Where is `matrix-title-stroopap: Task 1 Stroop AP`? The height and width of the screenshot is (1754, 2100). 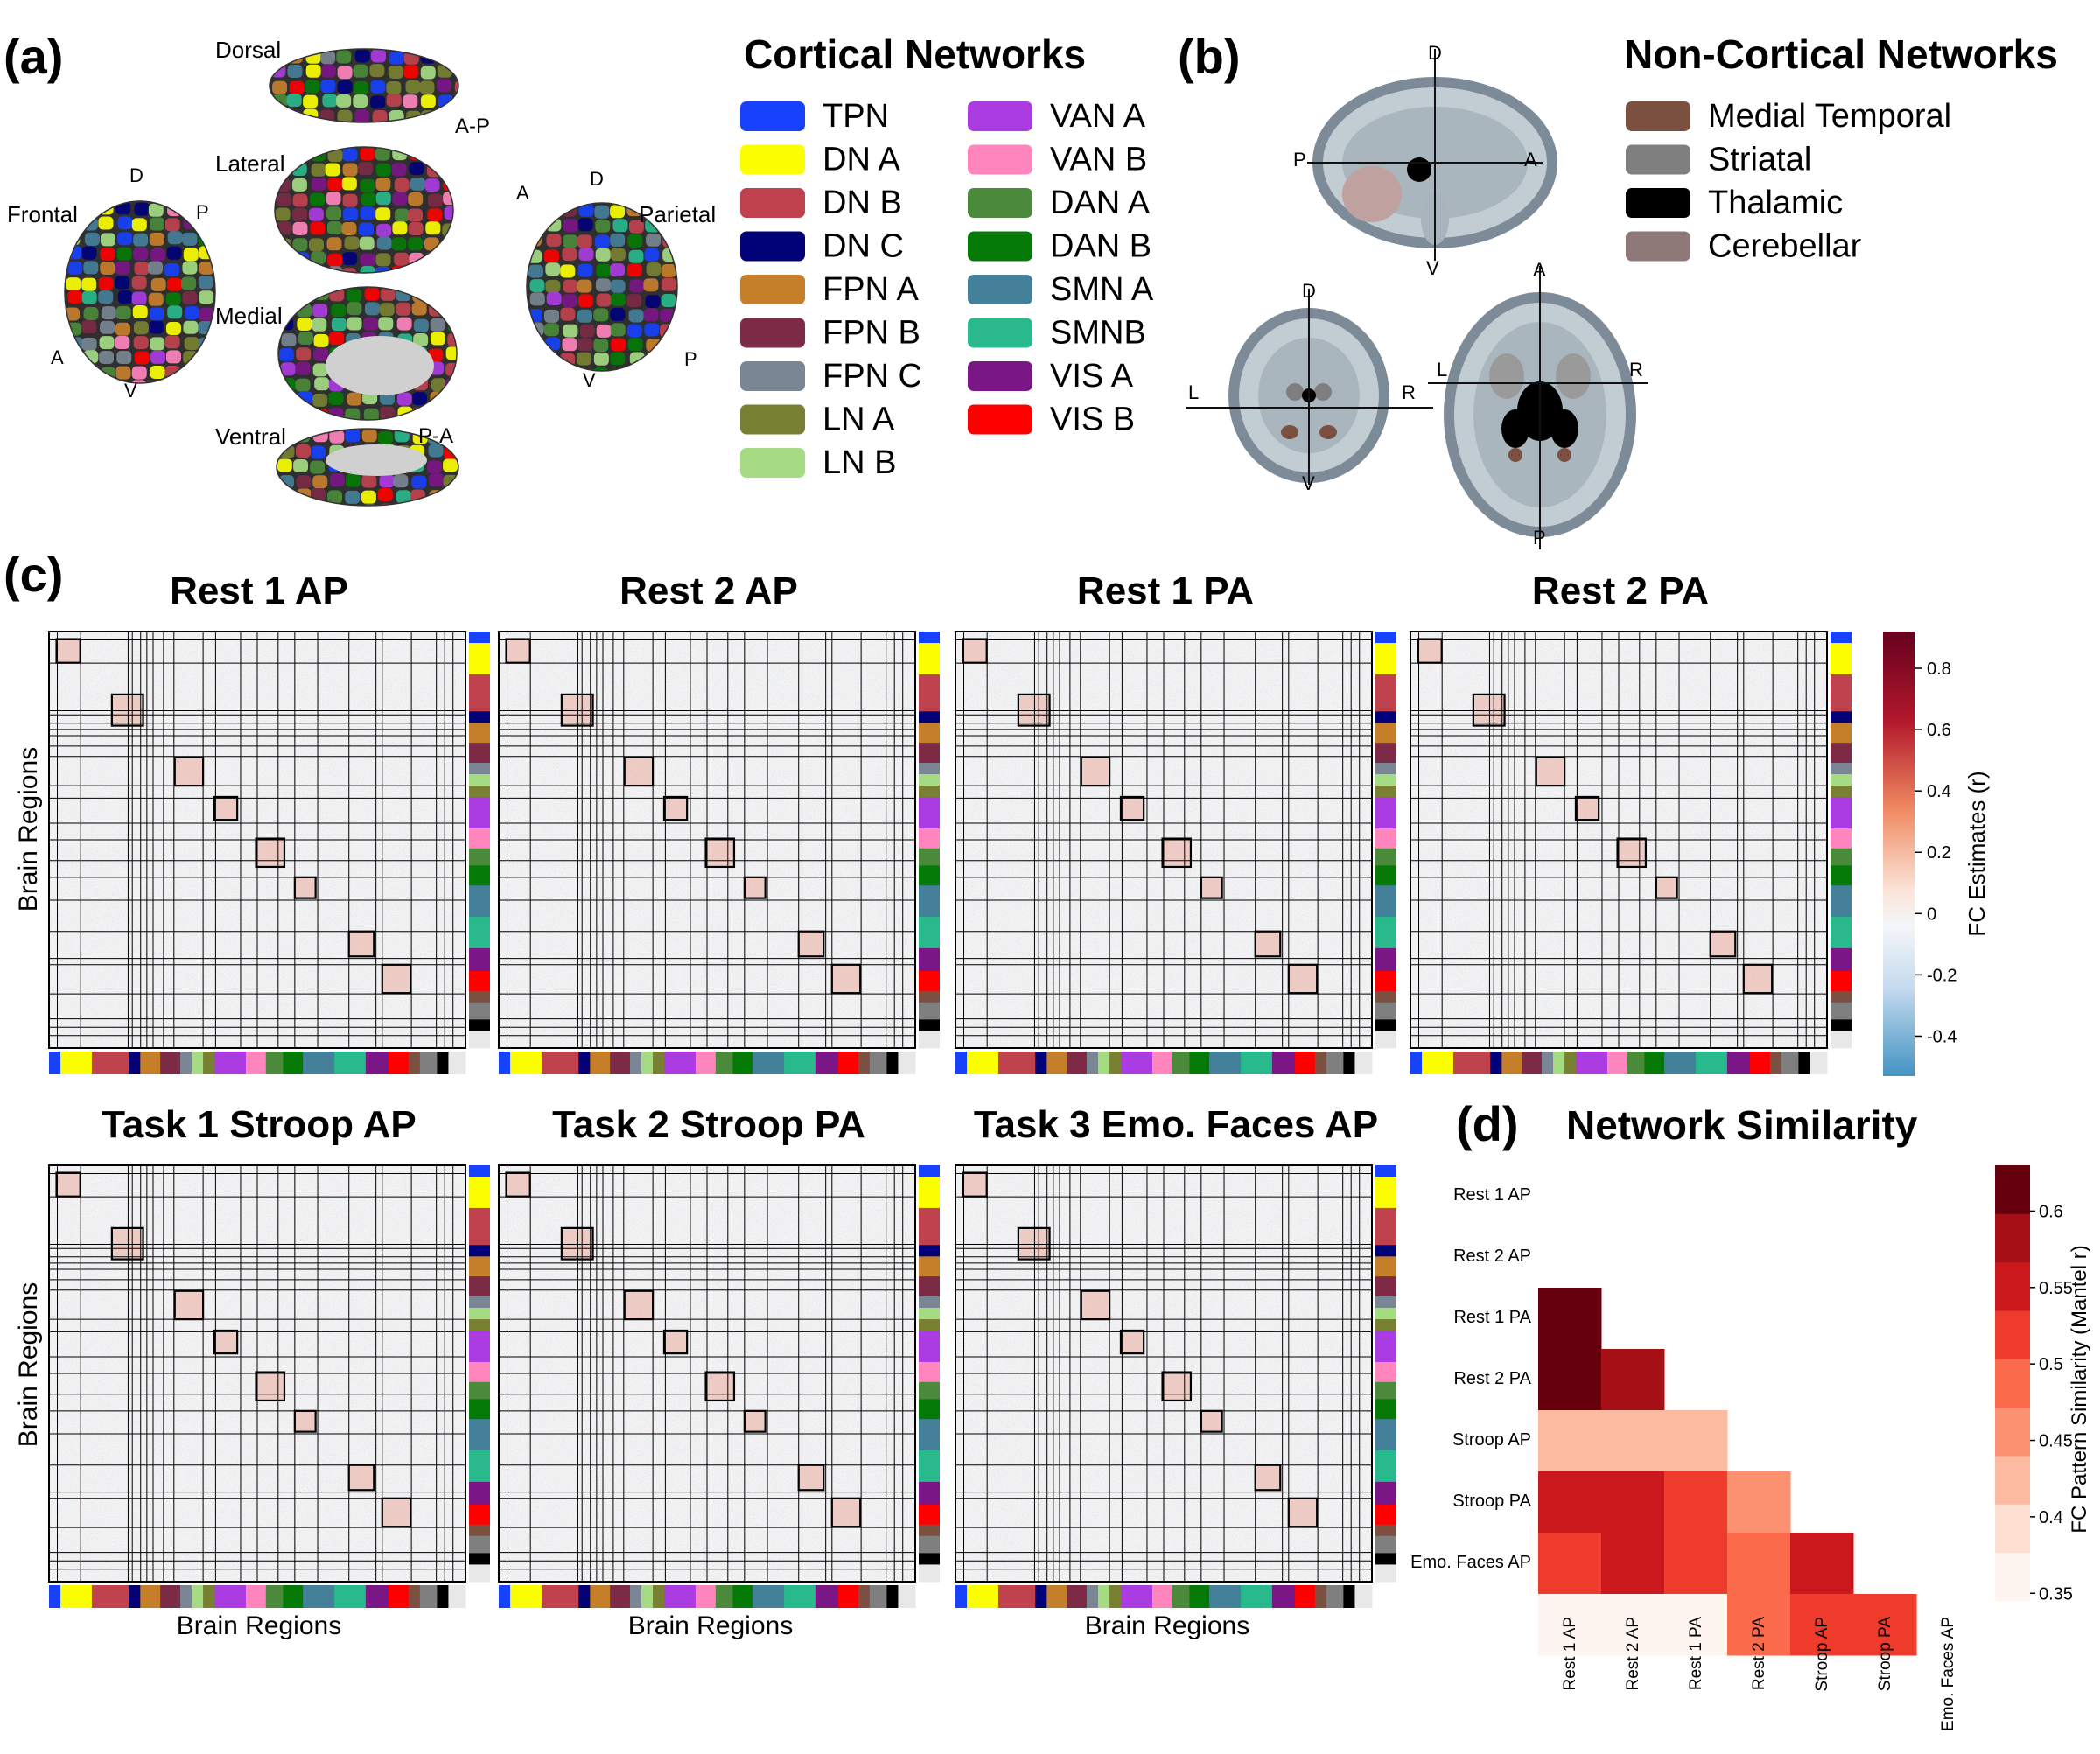 matrix-title-stroopap: Task 1 Stroop AP is located at coordinates (259, 1124).